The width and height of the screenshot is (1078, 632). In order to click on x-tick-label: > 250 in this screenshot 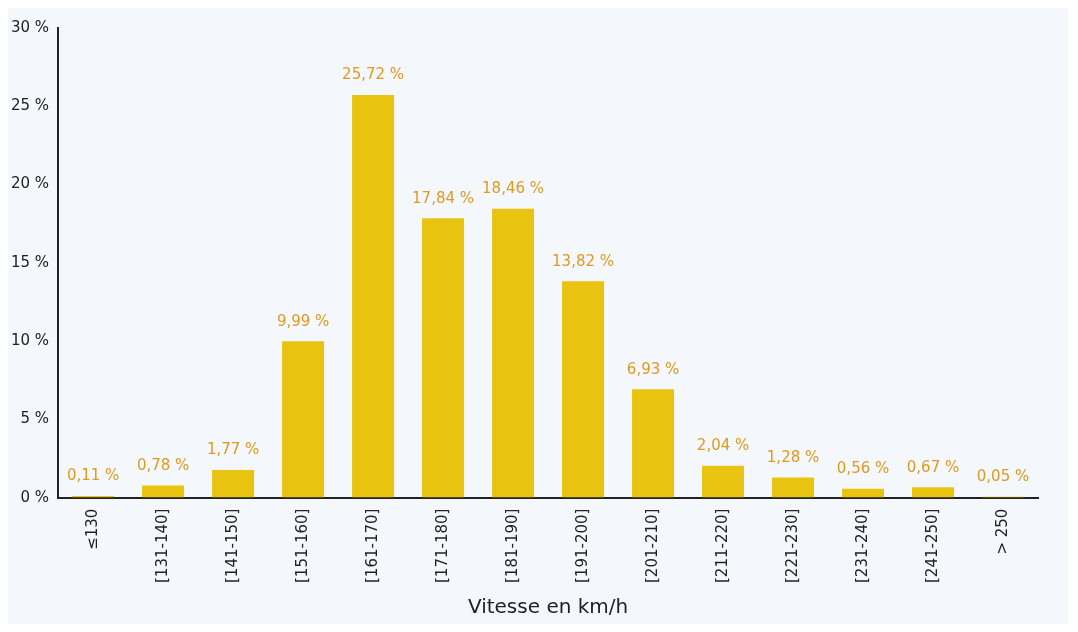, I will do `click(1001, 531)`.